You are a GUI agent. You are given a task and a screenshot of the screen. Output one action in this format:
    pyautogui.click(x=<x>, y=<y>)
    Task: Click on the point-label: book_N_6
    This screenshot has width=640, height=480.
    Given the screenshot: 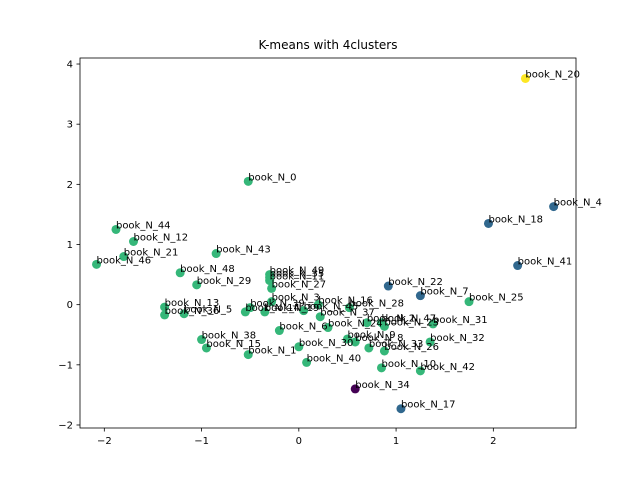 What is the action you would take?
    pyautogui.click(x=303, y=327)
    